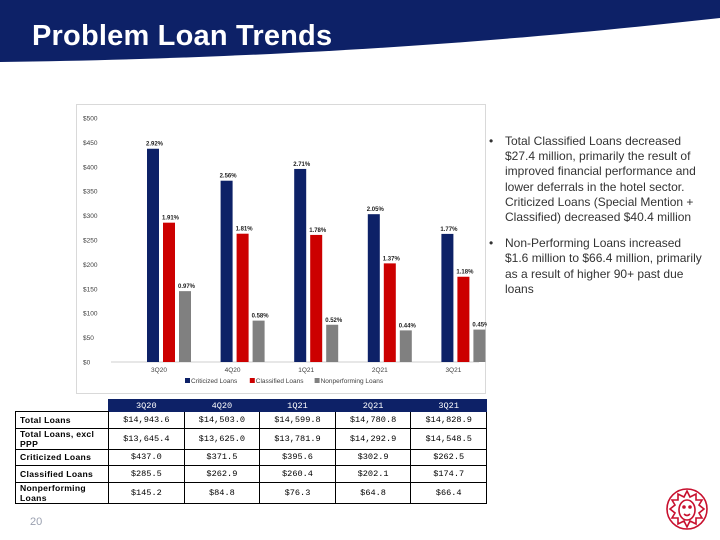  What do you see at coordinates (62, 420) in the screenshot?
I see `row-label: Total Loans` at bounding box center [62, 420].